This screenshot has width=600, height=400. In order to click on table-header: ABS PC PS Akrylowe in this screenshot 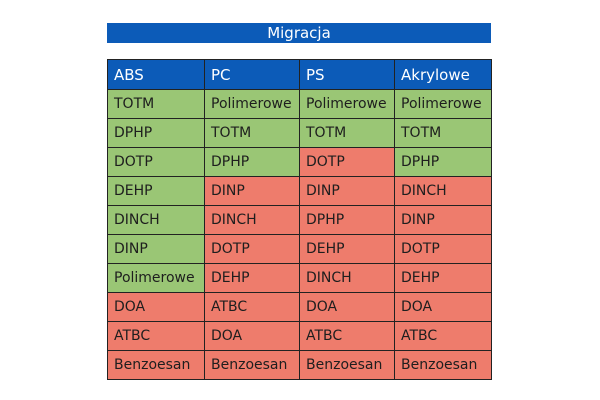, I will do `click(299, 74)`.